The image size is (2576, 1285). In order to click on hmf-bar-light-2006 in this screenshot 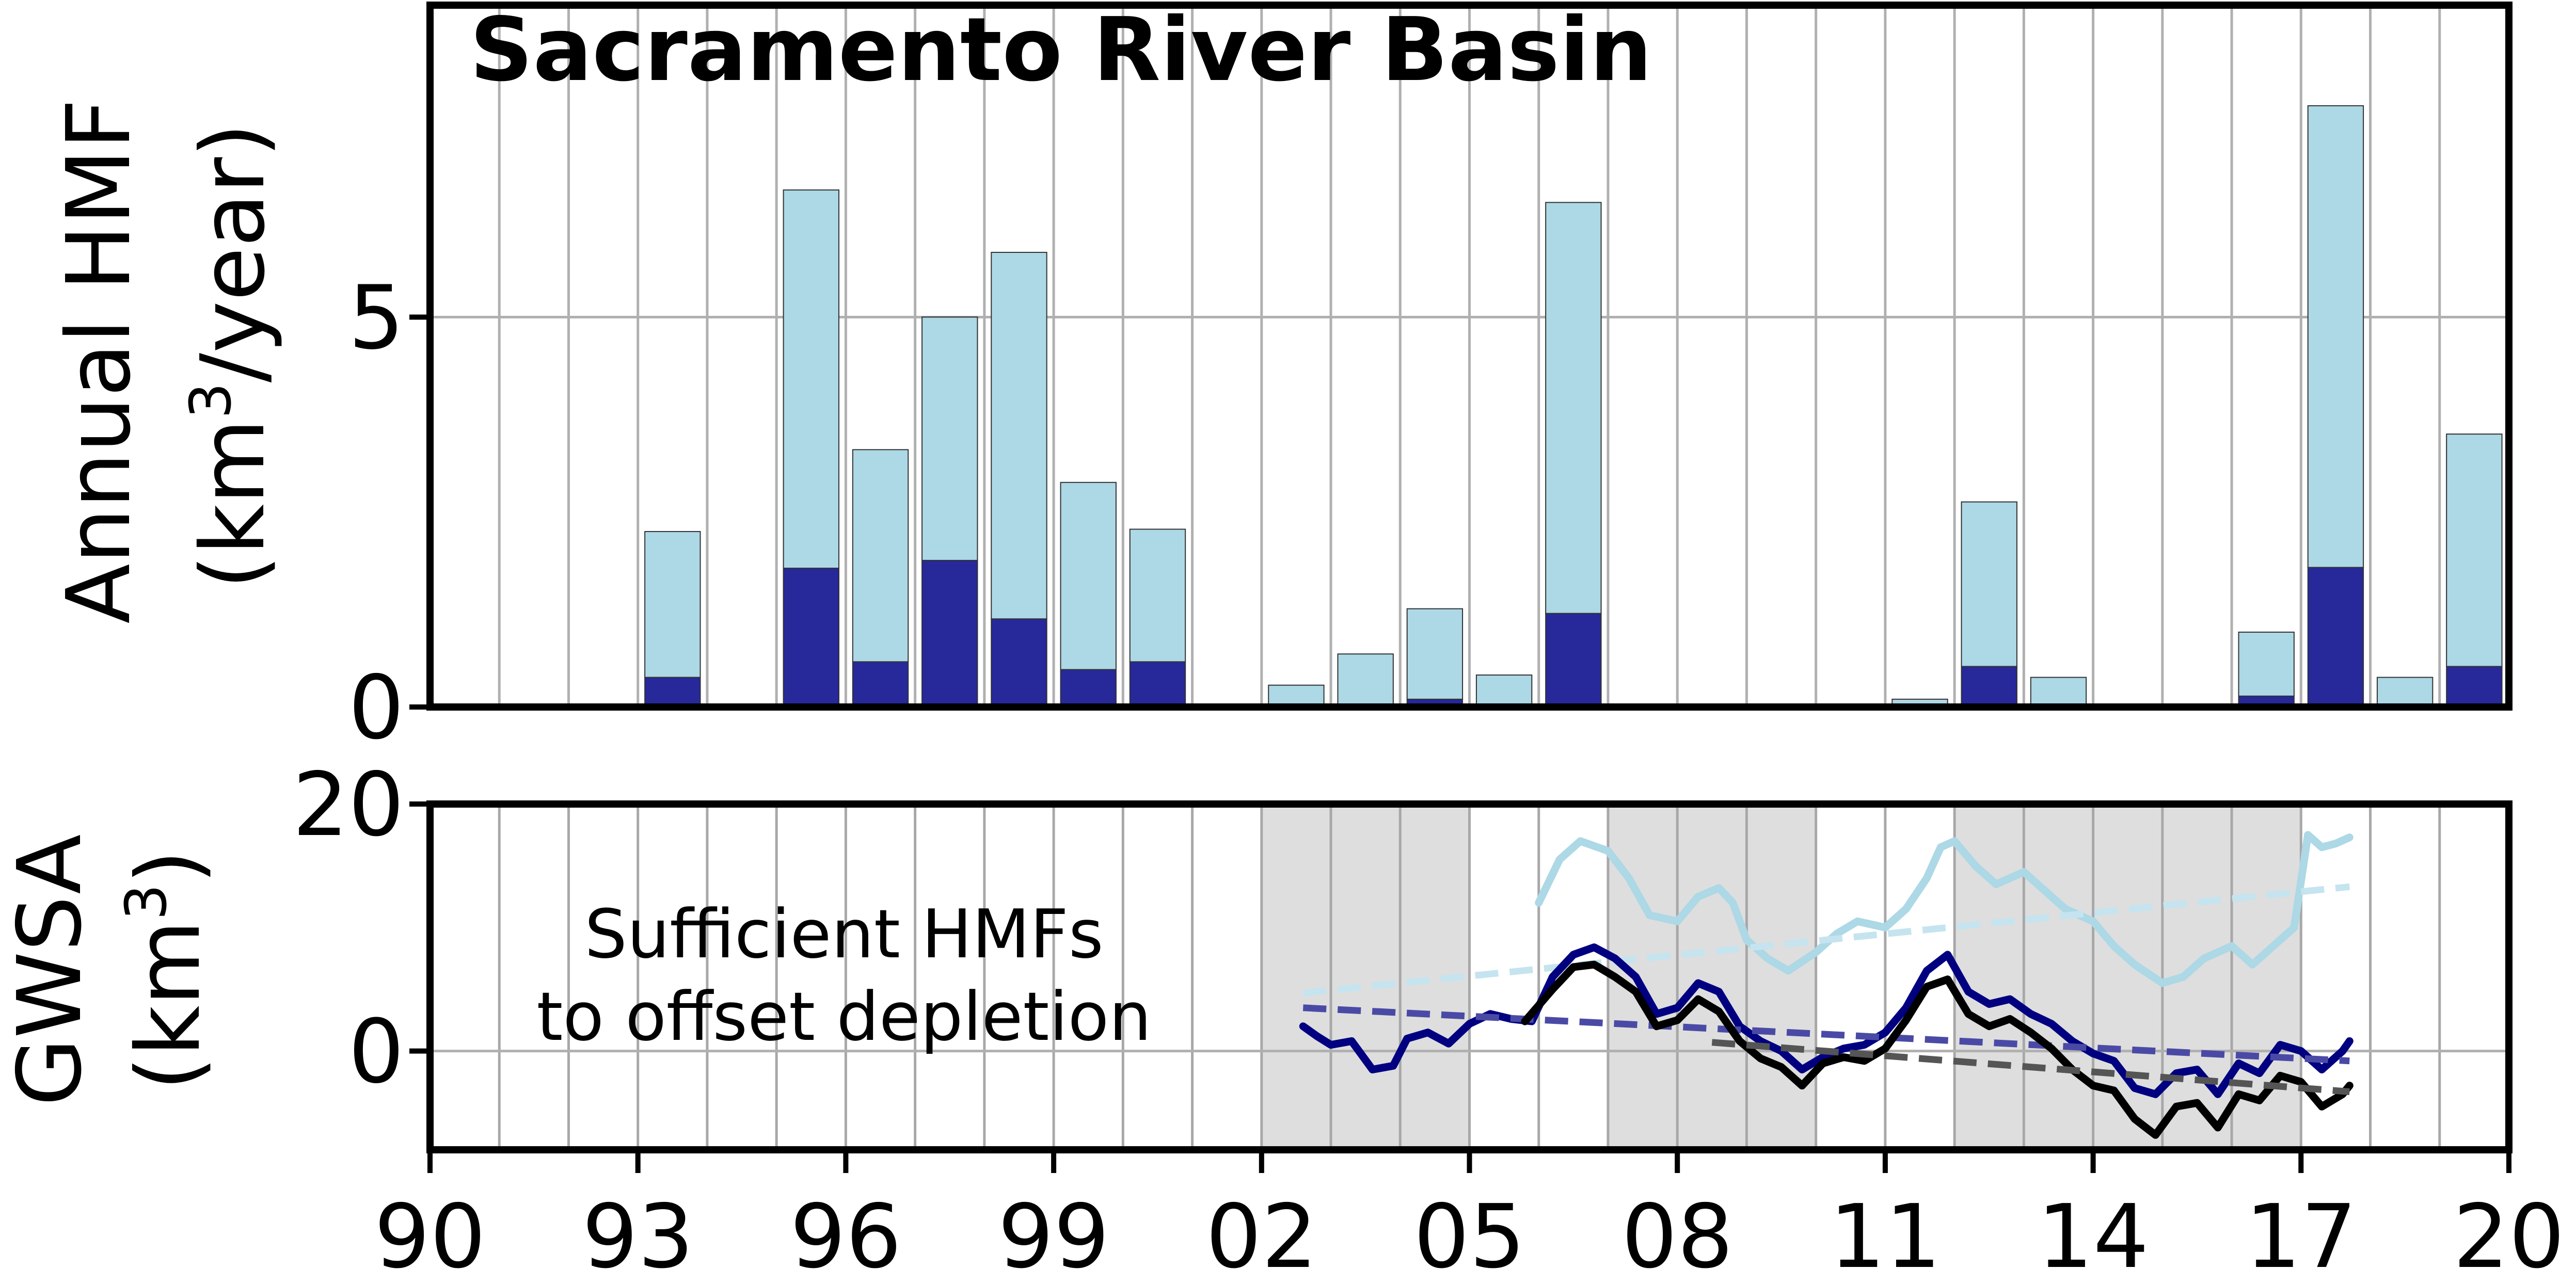, I will do `click(1573, 408)`.